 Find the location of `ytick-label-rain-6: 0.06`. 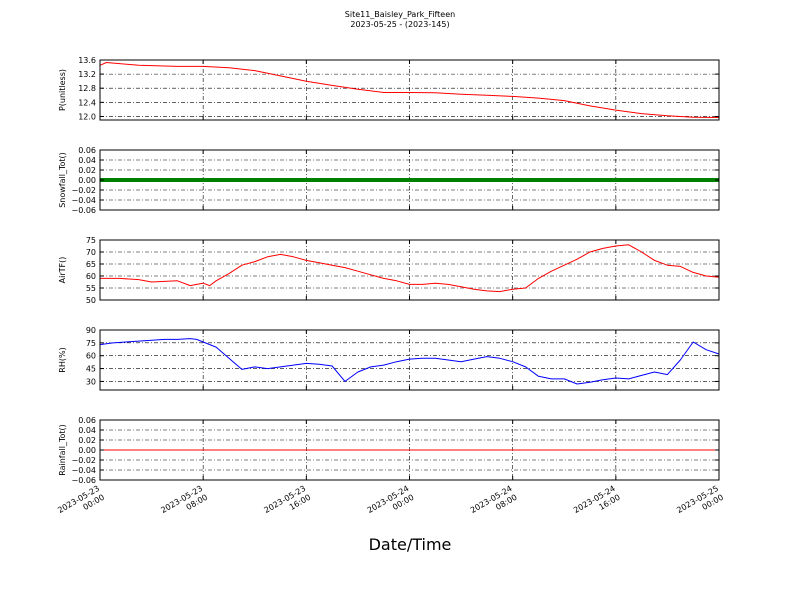

ytick-label-rain-6: 0.06 is located at coordinates (87, 420).